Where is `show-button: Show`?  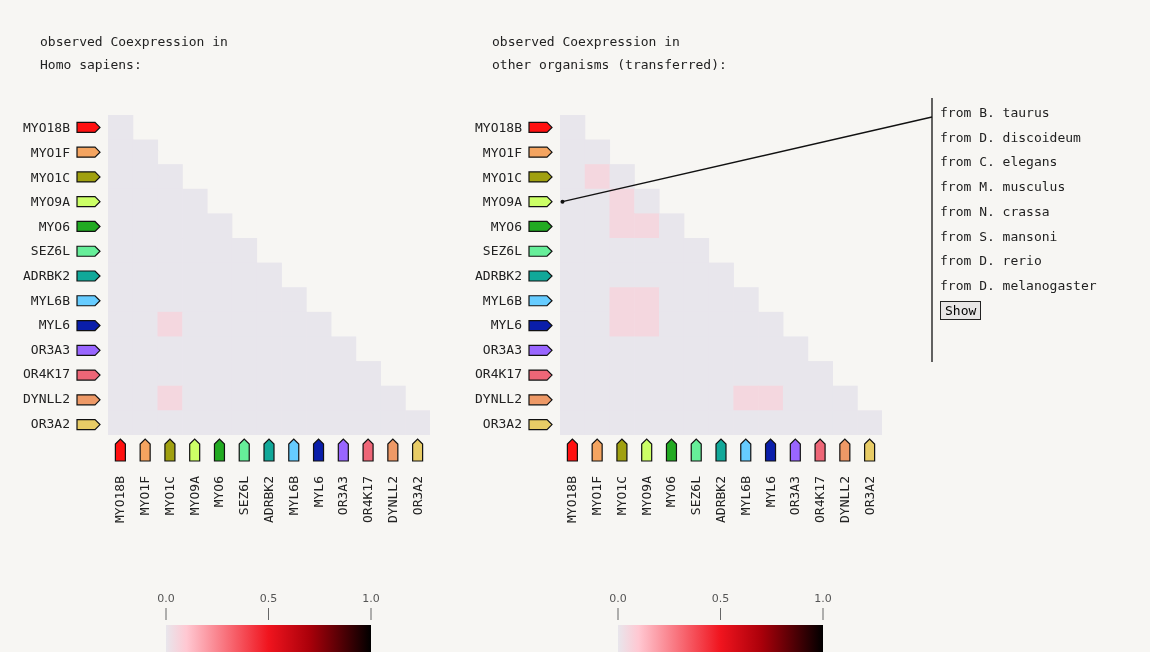 show-button: Show is located at coordinates (961, 310).